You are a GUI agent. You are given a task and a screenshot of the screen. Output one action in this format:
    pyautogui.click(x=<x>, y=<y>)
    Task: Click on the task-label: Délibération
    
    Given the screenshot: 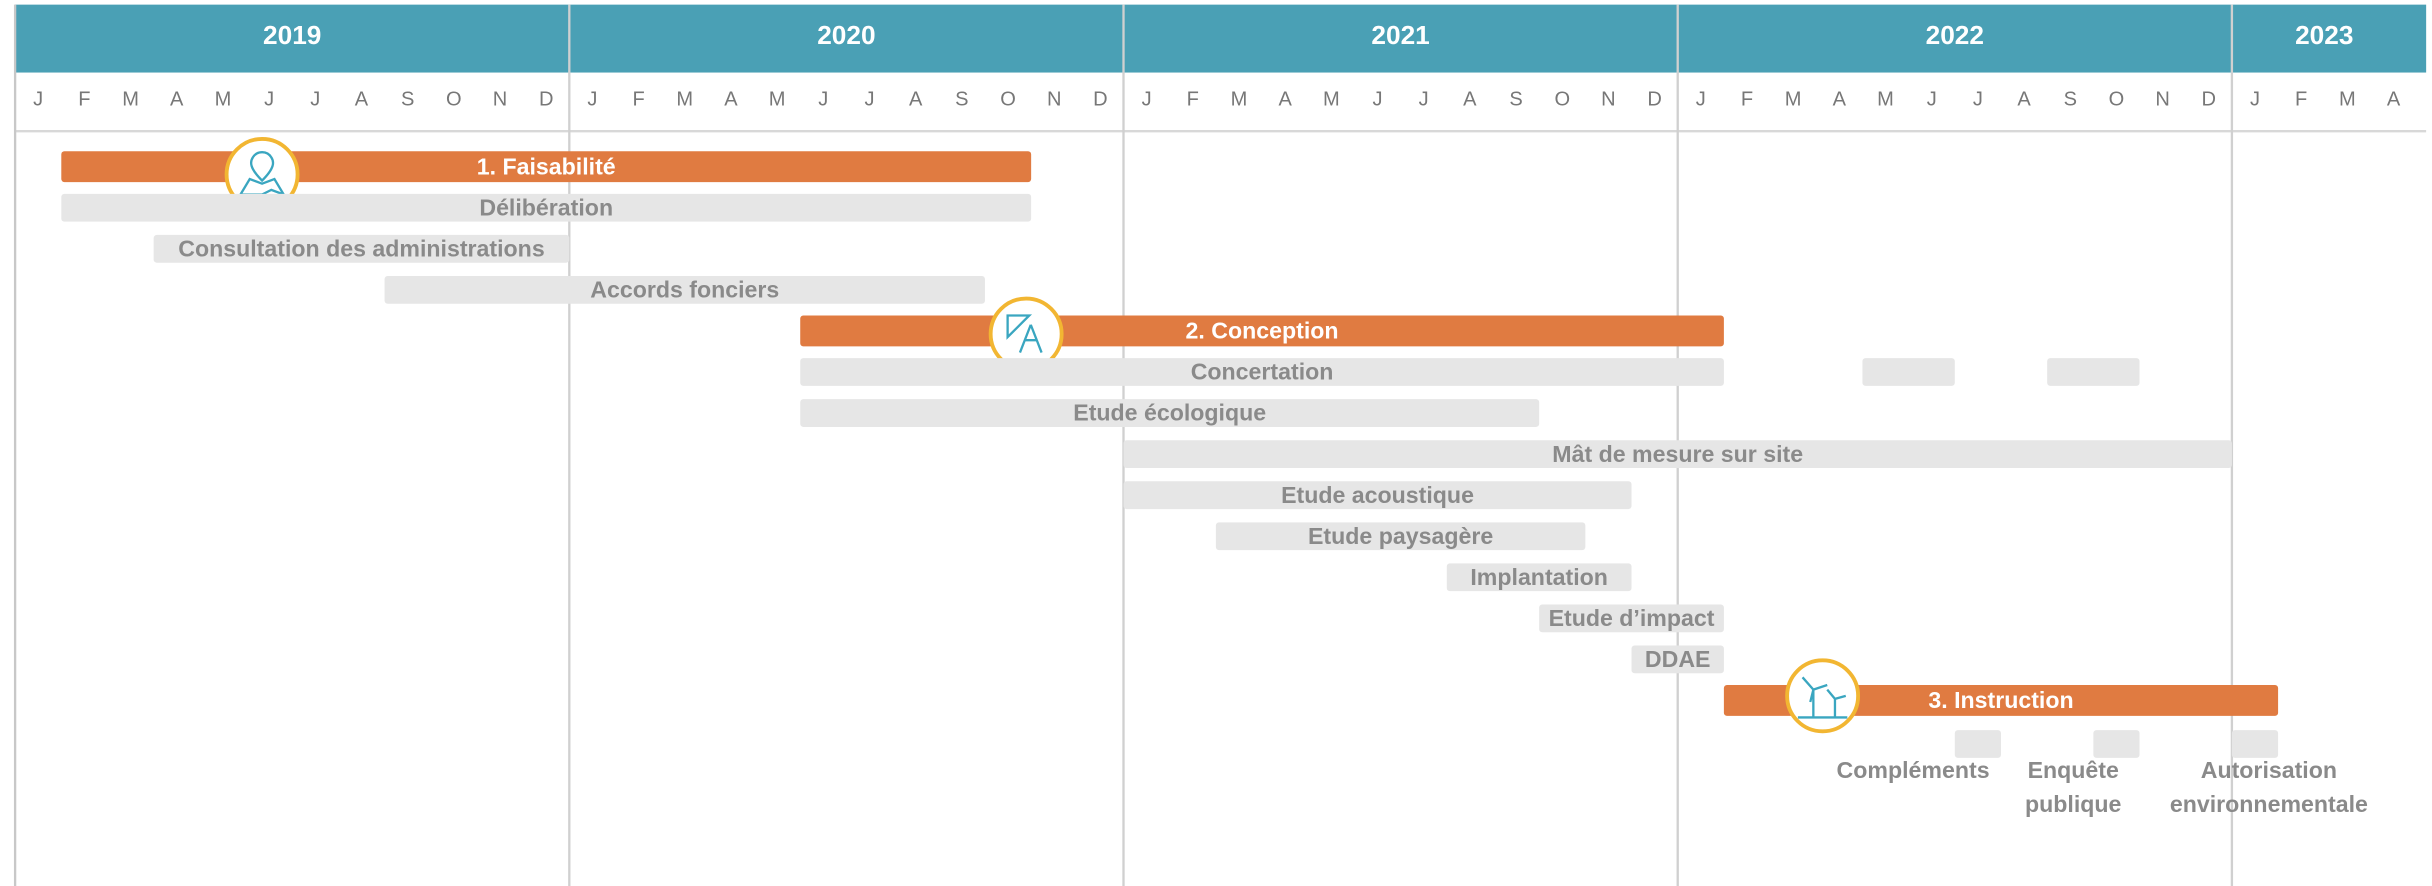 What is the action you would take?
    pyautogui.click(x=546, y=207)
    